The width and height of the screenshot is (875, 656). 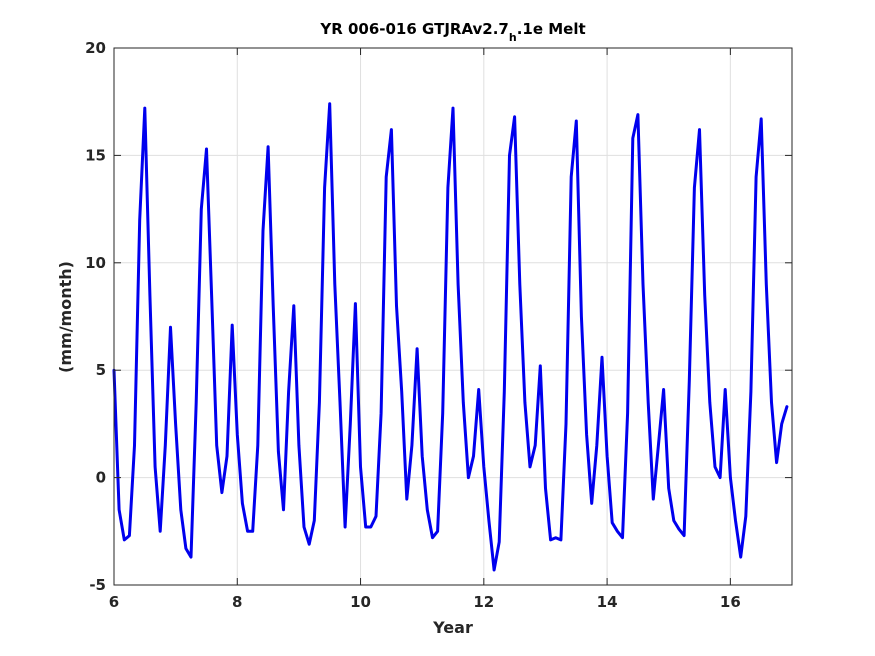 I want to click on x-tick-label: 6, so click(x=114, y=602).